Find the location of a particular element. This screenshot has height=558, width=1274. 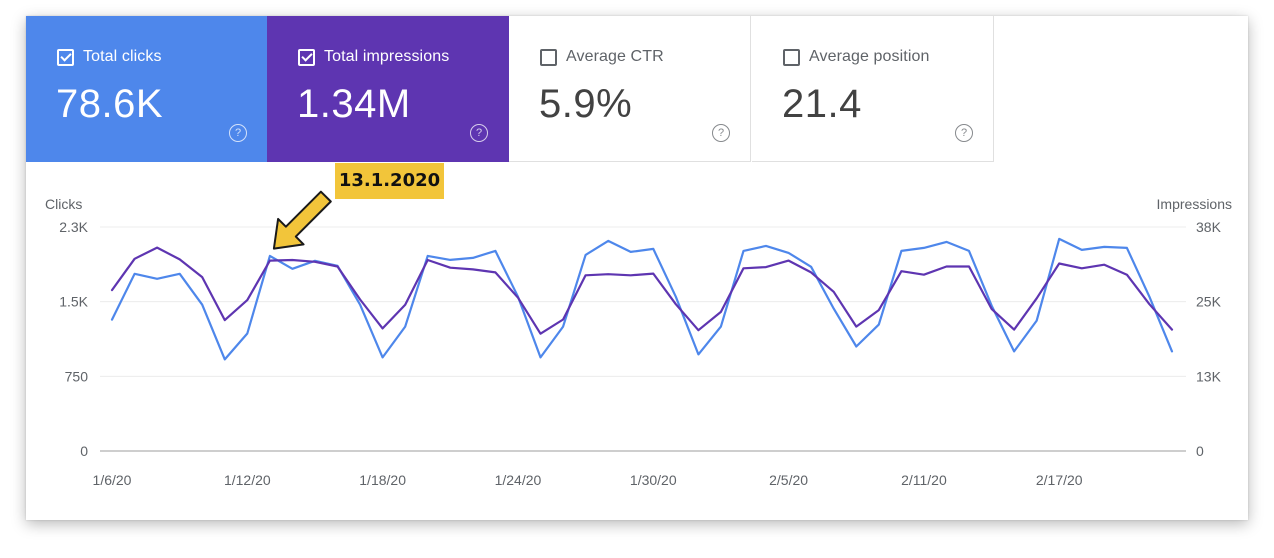

x-tick-label: 2/5/20 is located at coordinates (788, 480).